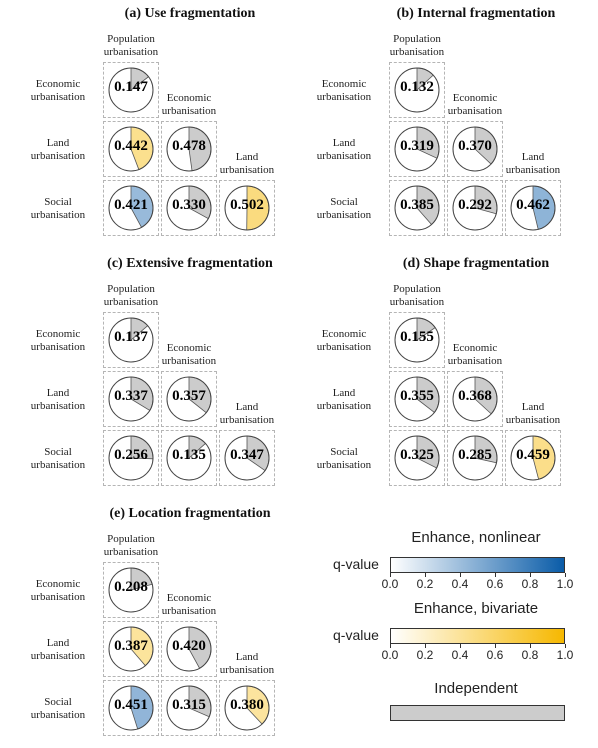 The width and height of the screenshot is (598, 748). Describe the element at coordinates (425, 655) in the screenshot. I see `colorbar-tick-label: 0.2` at that location.